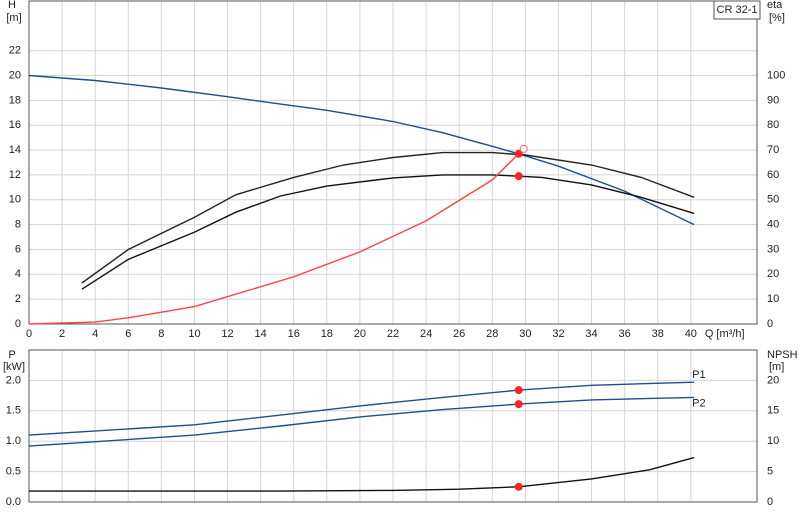 The height and width of the screenshot is (520, 800). What do you see at coordinates (725, 334) in the screenshot?
I see `x-axis-label: Q [m³/h]` at bounding box center [725, 334].